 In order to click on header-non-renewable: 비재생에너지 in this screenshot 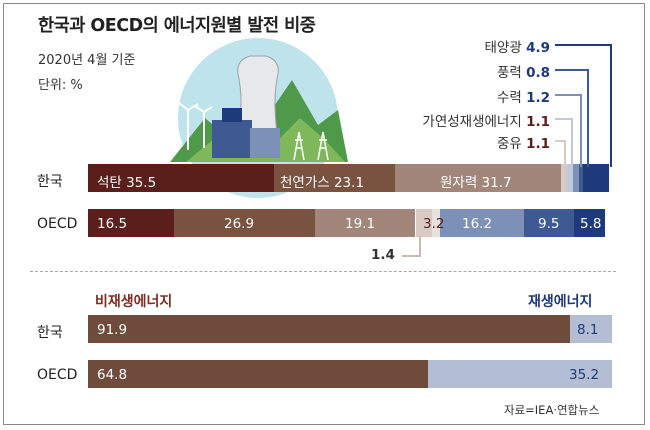, I will do `click(134, 302)`.